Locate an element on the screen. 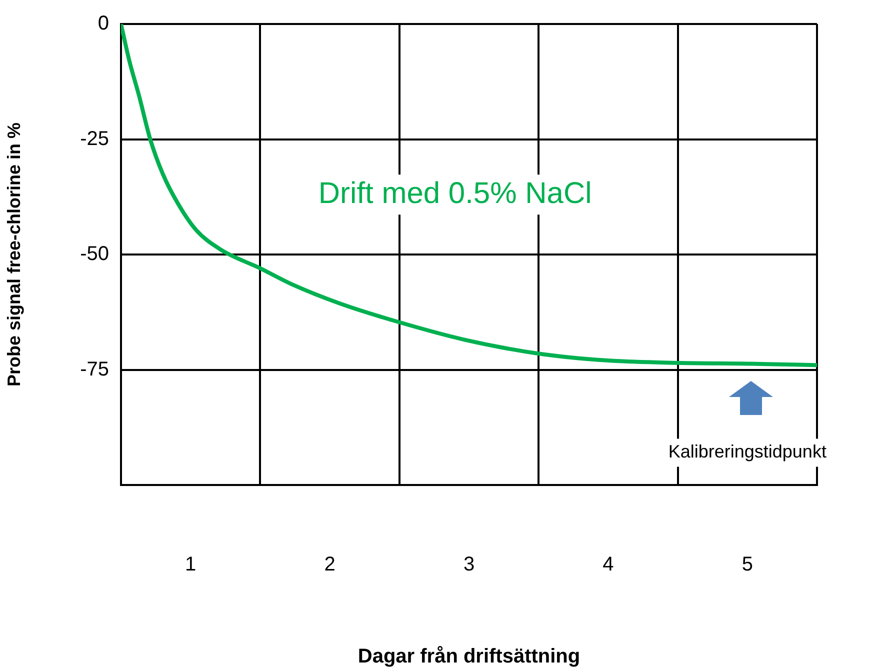 The height and width of the screenshot is (669, 885). annotation: Drift med 0.5% NaCl is located at coordinates (455, 193).